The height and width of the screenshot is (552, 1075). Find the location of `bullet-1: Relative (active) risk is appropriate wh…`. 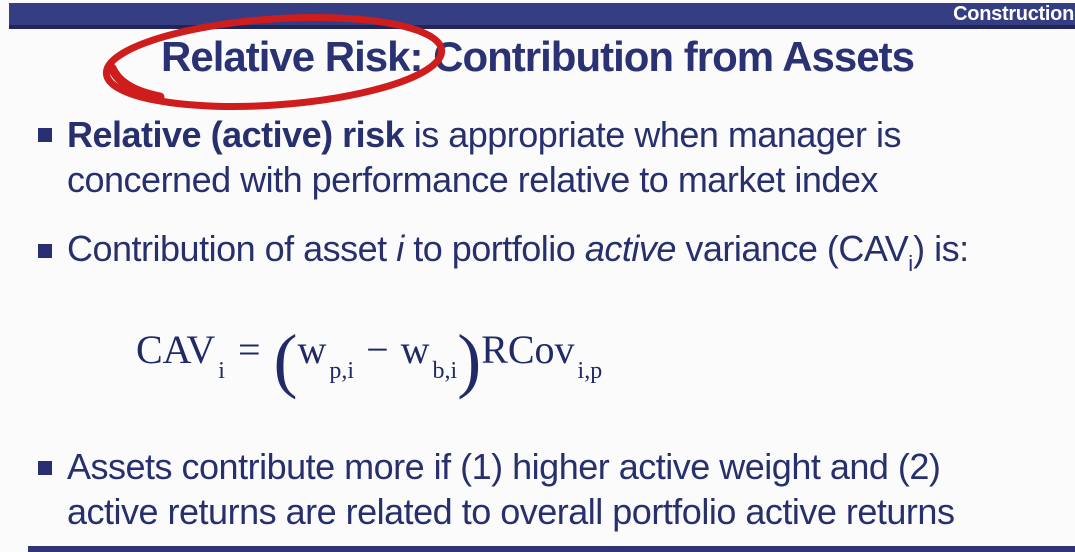

bullet-1: Relative (active) risk is appropriate wh… is located at coordinates (484, 157).